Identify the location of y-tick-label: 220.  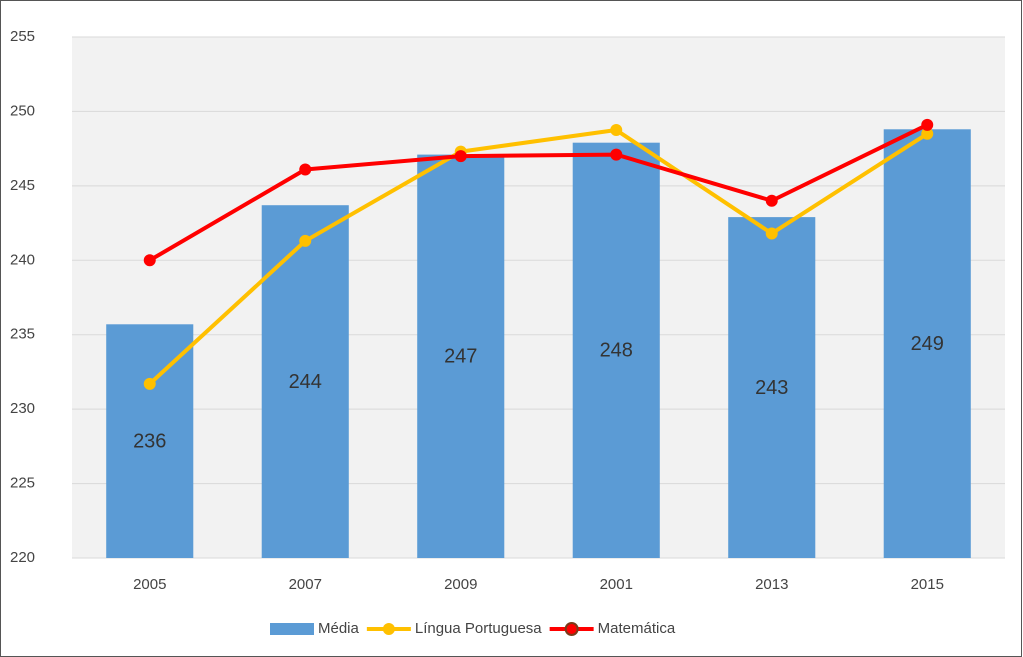
(22, 557).